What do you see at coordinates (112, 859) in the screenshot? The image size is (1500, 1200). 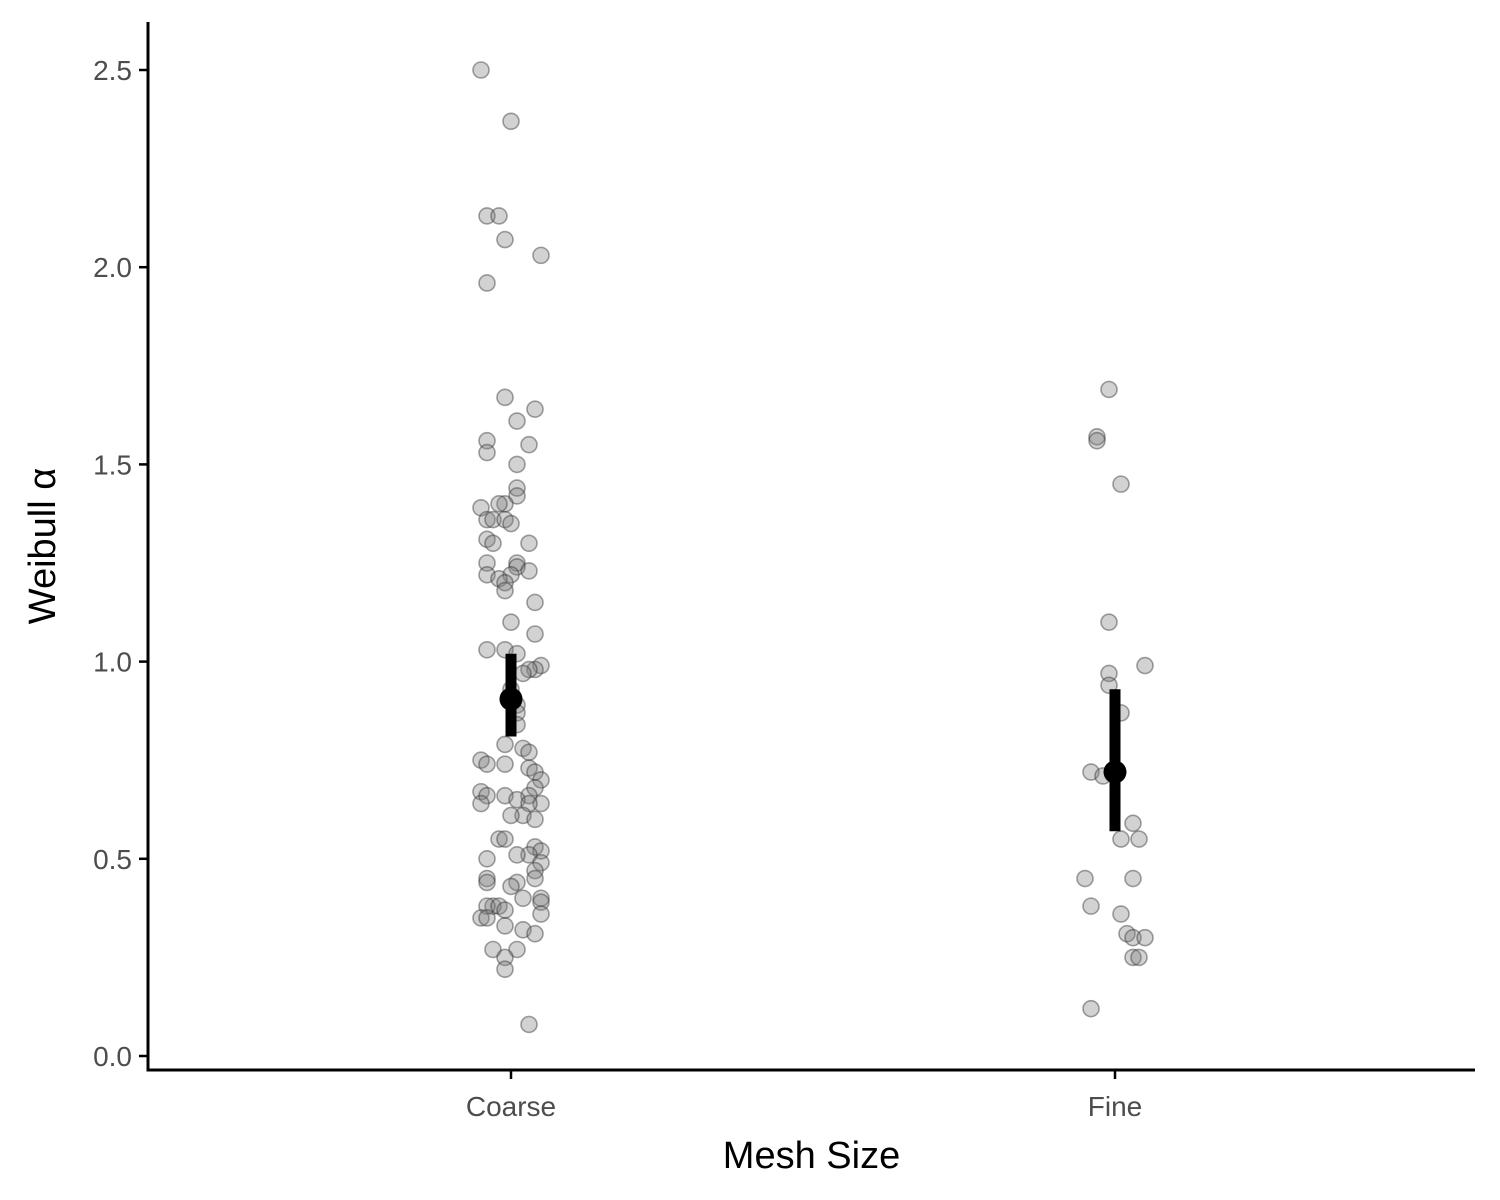 I see `y-tick-label: 0.5` at bounding box center [112, 859].